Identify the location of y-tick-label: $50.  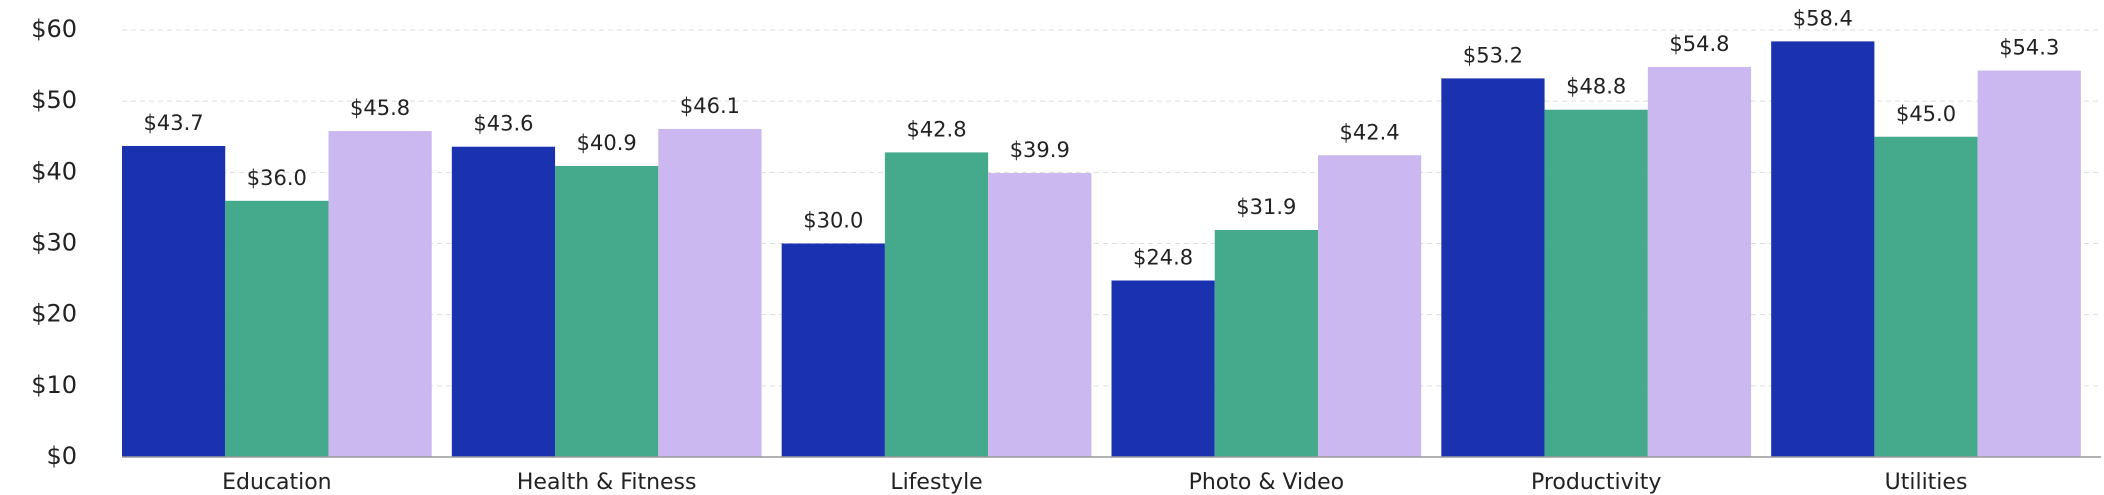
(54, 100).